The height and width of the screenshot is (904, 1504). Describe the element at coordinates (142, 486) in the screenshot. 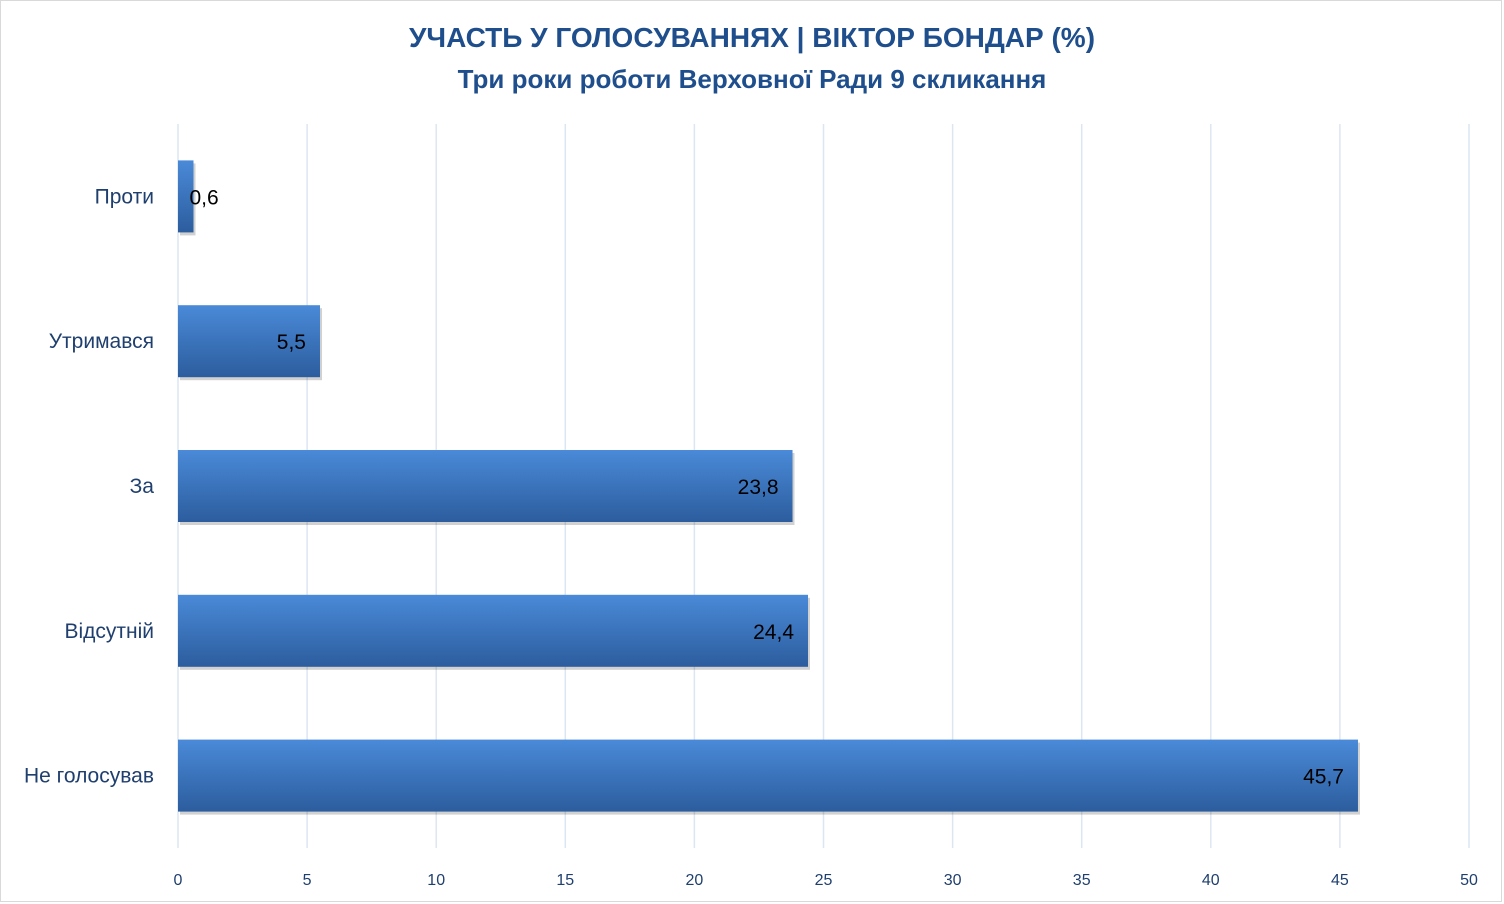

I see `category-label: За` at that location.